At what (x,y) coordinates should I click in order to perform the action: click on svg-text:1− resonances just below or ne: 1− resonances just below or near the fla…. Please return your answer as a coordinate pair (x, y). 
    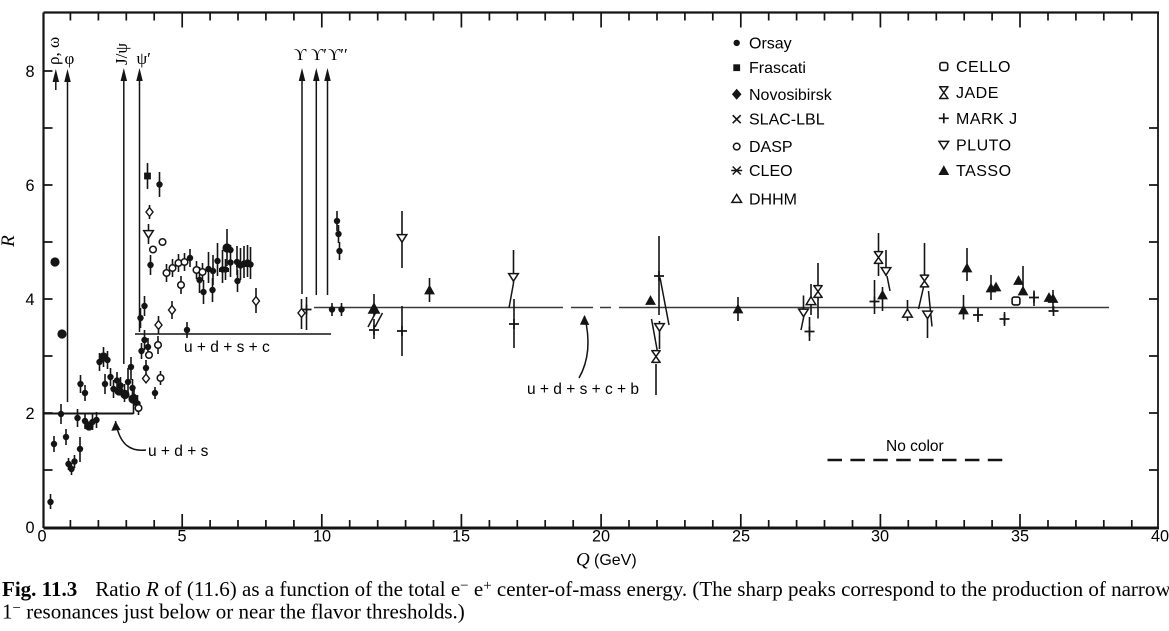
    Looking at the image, I should click on (233, 612).